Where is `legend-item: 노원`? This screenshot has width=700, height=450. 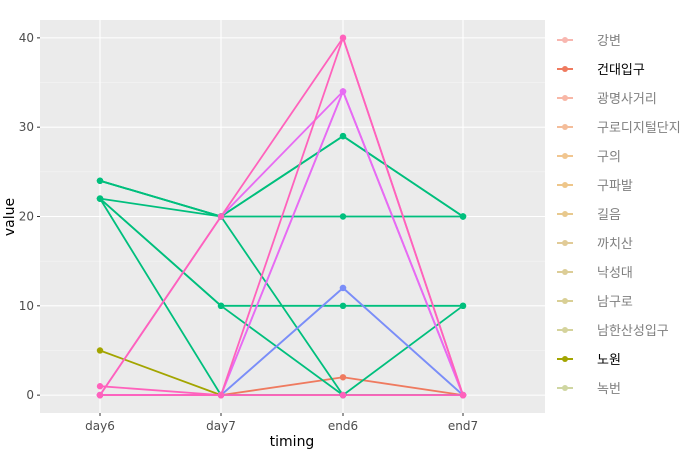 legend-item: 노원 is located at coordinates (589, 360).